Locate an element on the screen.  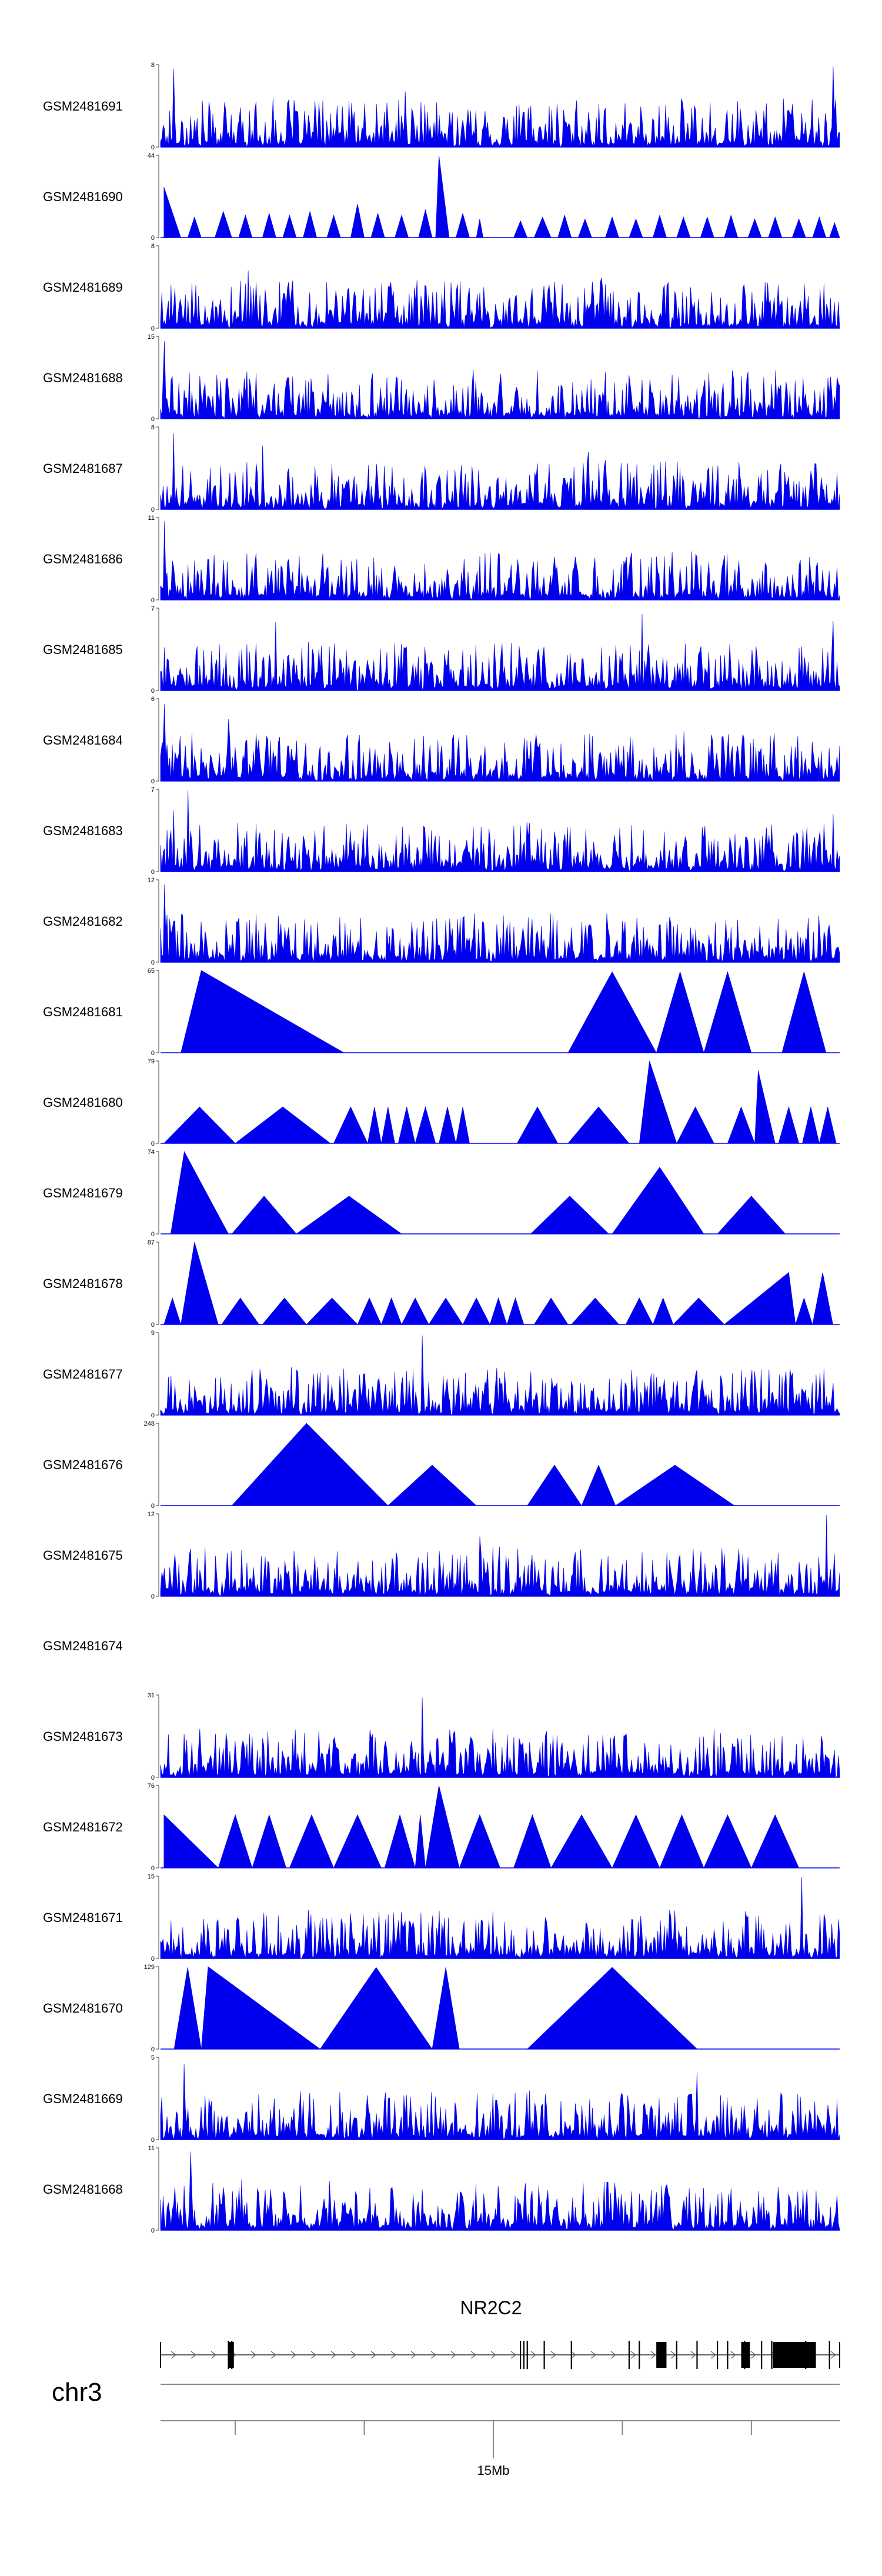
y-axis-max-label: 11 is located at coordinates (151, 518).